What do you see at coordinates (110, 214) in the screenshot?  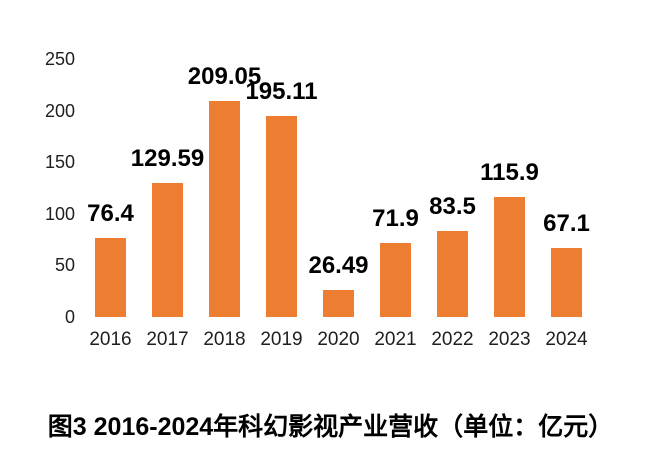 I see `data-label-2016: 76.4` at bounding box center [110, 214].